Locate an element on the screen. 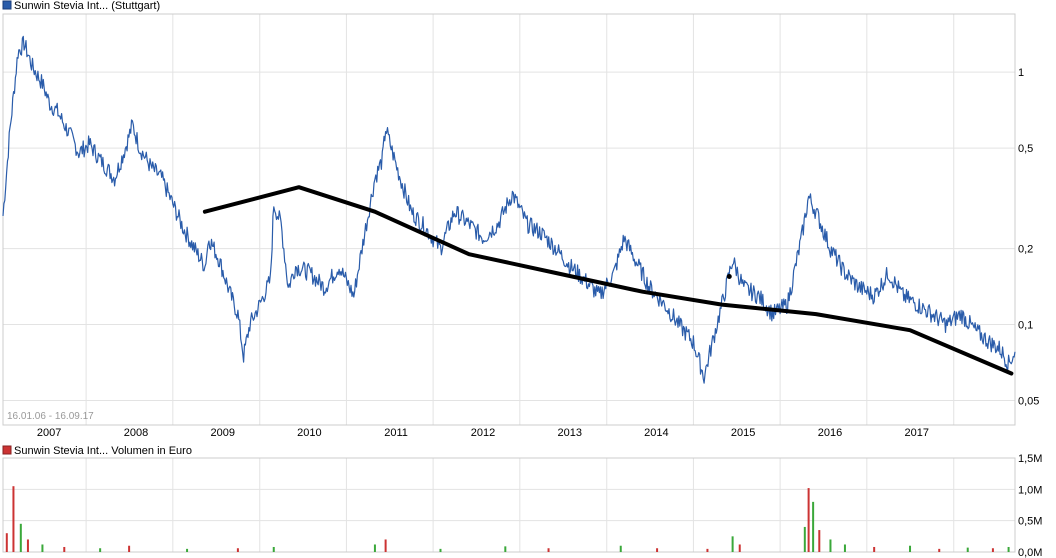 This screenshot has height=558, width=1056. y-tick-label: 0,05 is located at coordinates (1028, 402).